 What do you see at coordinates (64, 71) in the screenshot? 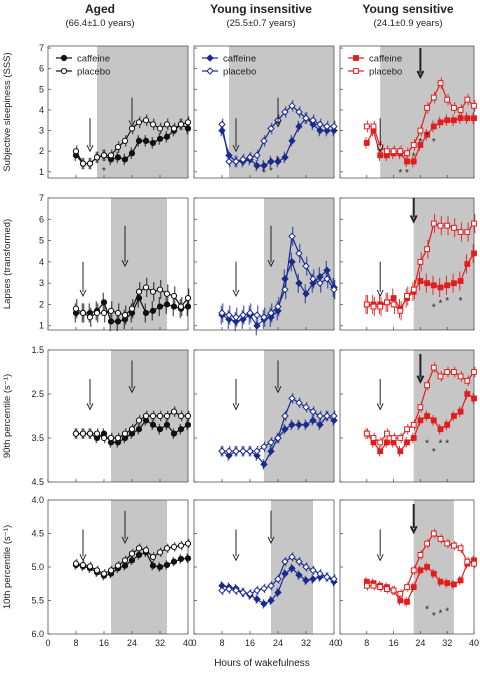
I see `legend-marker-placebo` at bounding box center [64, 71].